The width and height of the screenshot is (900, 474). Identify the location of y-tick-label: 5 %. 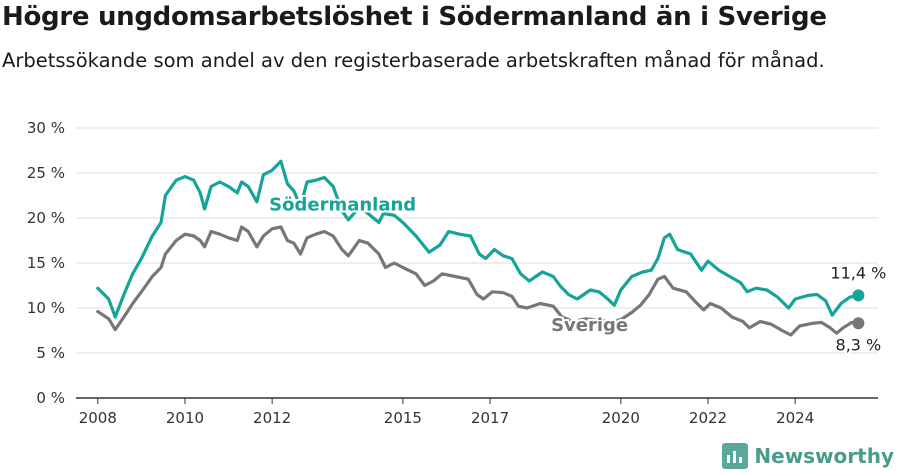
(50, 353).